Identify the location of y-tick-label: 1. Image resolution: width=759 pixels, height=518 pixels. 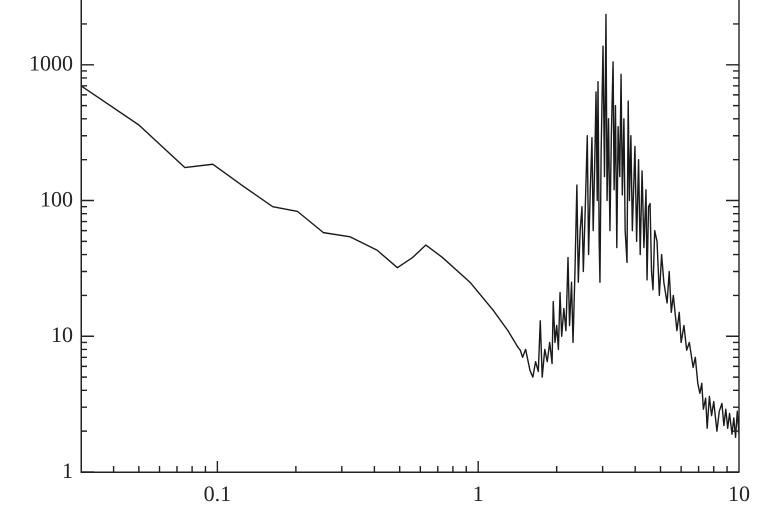
(67, 470).